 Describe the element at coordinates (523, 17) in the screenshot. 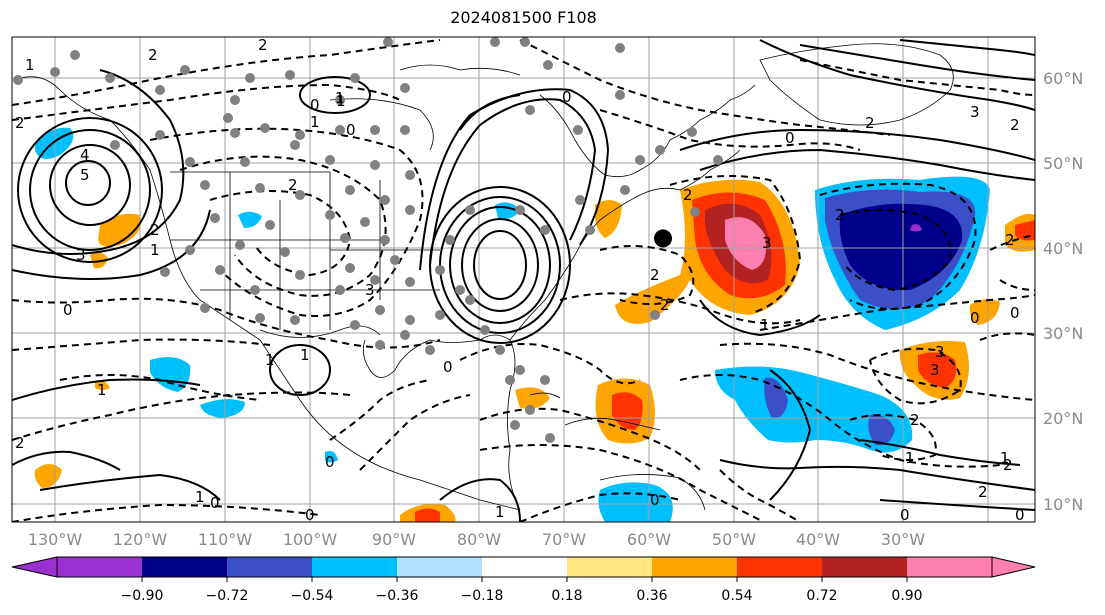

I see `chart-title: 2024081500 F108` at that location.